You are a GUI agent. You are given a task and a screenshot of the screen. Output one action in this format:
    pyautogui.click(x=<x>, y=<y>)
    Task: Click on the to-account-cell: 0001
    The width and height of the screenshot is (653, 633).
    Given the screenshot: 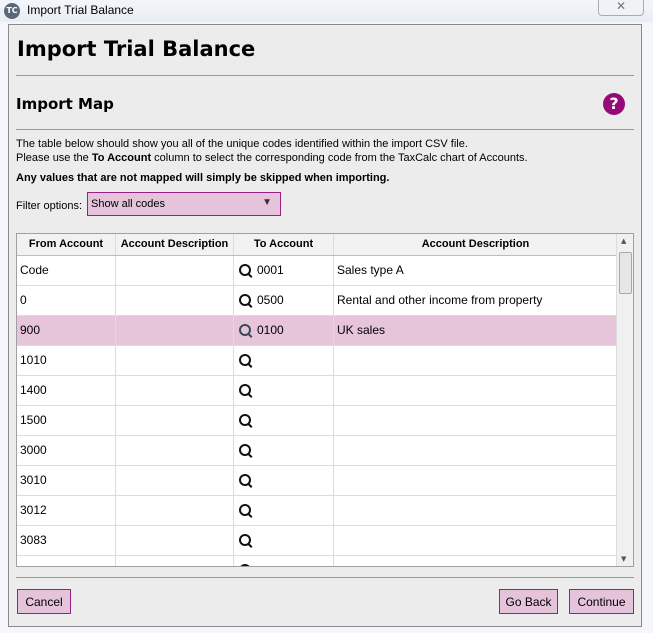 What is the action you would take?
    pyautogui.click(x=284, y=270)
    